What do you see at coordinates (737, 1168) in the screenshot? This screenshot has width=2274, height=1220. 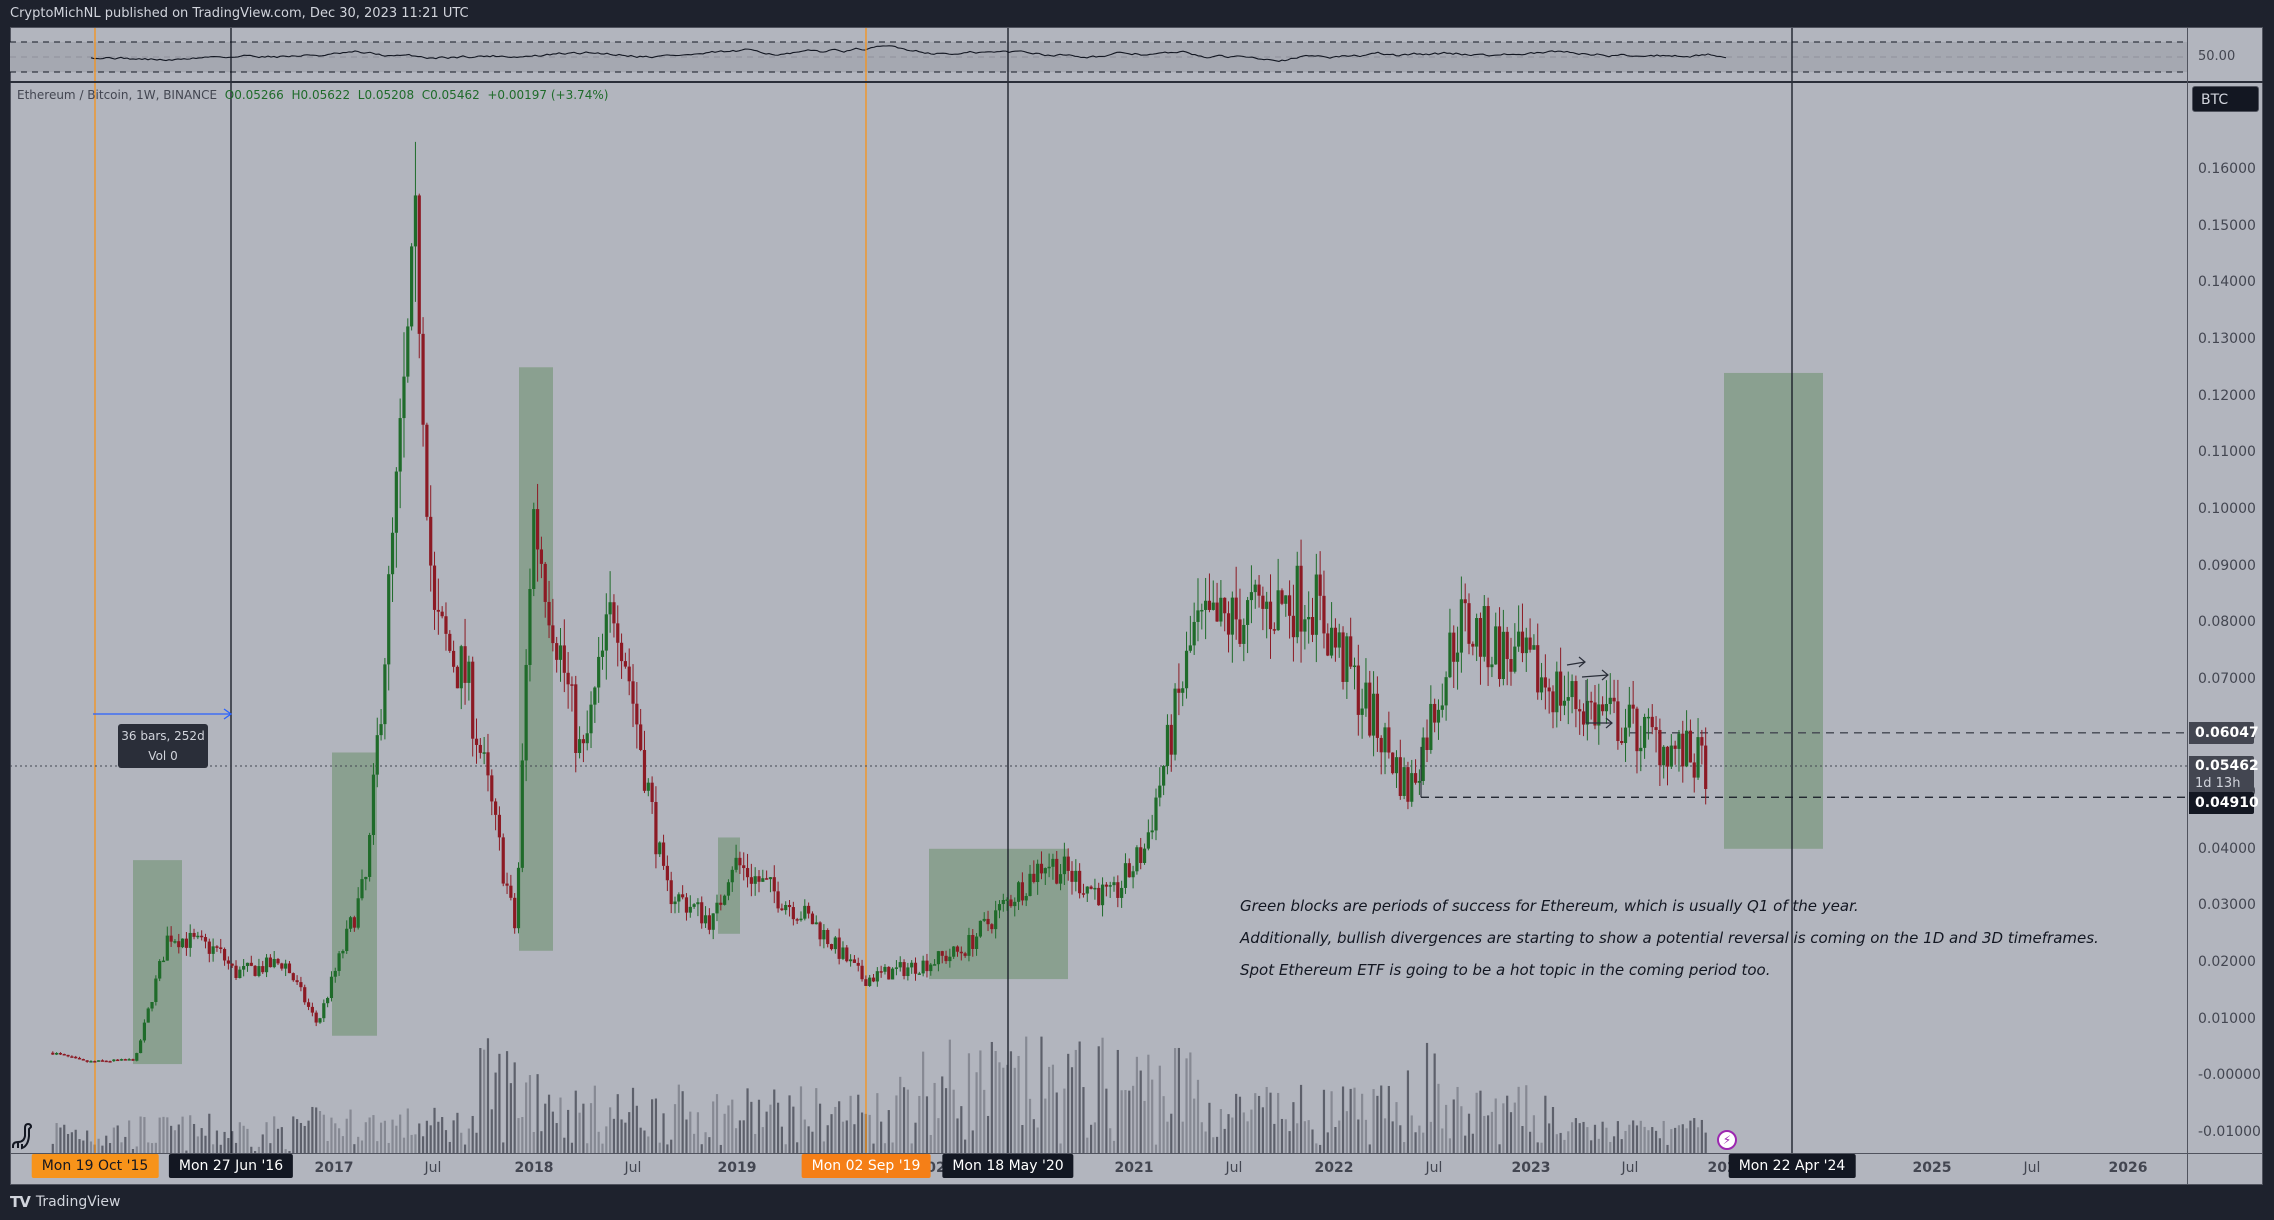 I see `time-tick: 2019` at bounding box center [737, 1168].